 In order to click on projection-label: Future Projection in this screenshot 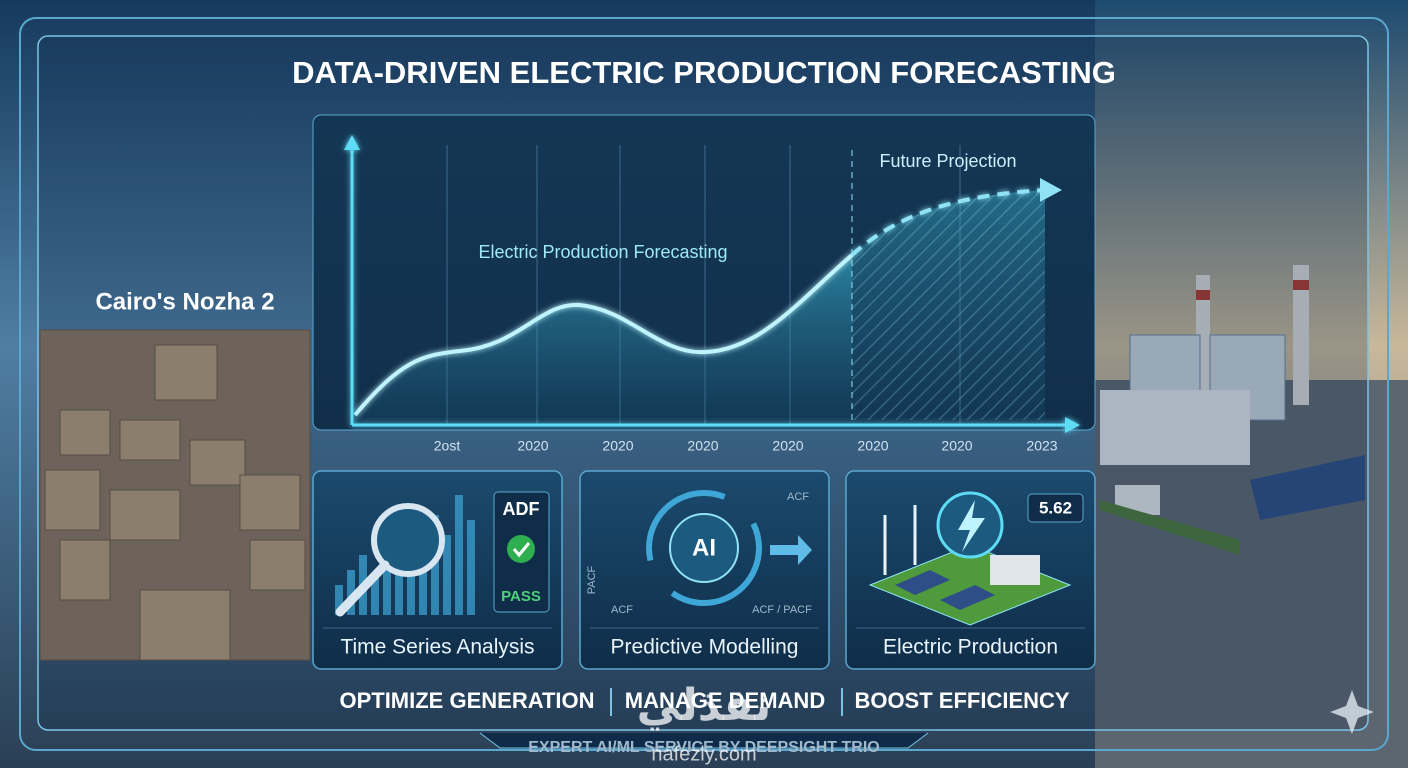, I will do `click(947, 161)`.